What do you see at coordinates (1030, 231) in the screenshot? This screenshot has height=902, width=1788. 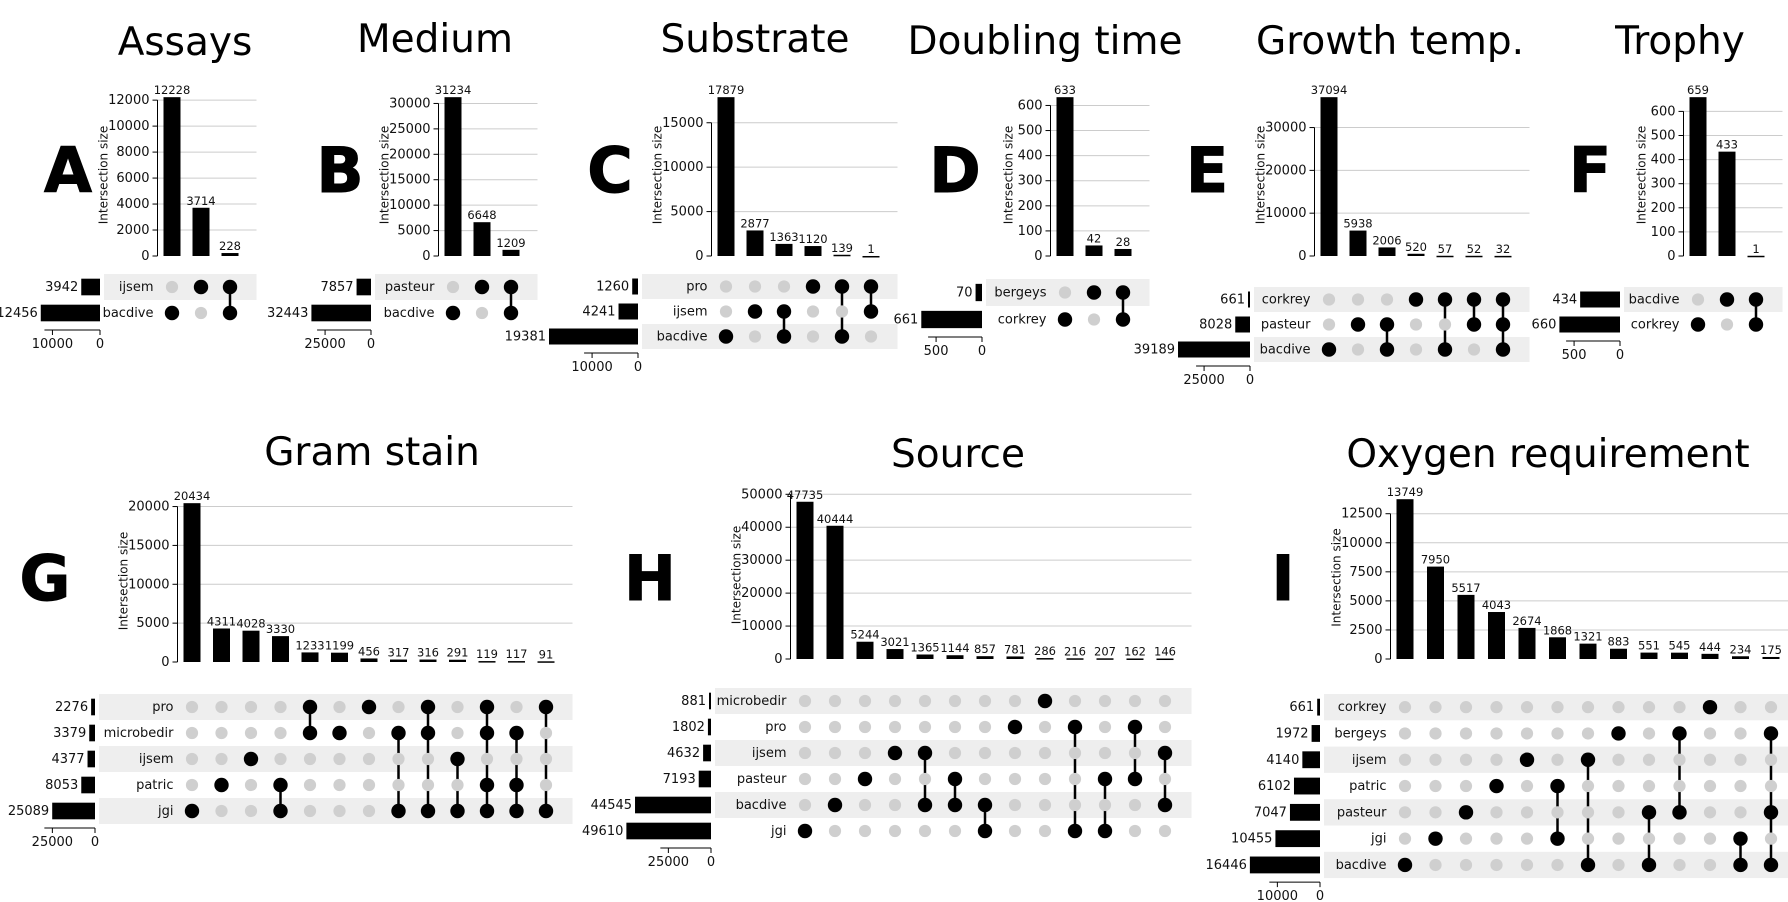 I see `y-tick-label: 100` at bounding box center [1030, 231].